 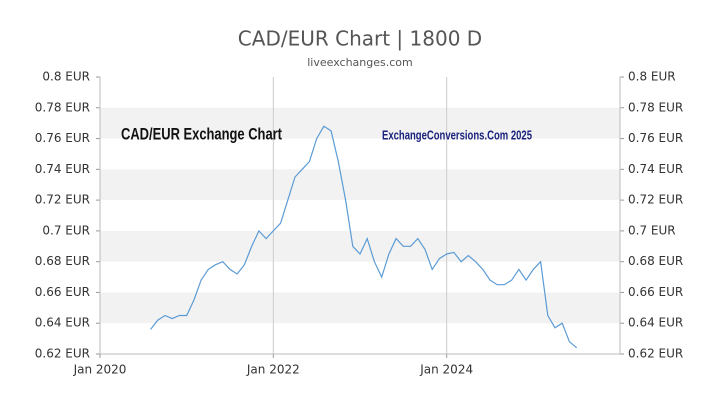 What do you see at coordinates (655, 323) in the screenshot?
I see `y2-tick-label: 0.64 EUR` at bounding box center [655, 323].